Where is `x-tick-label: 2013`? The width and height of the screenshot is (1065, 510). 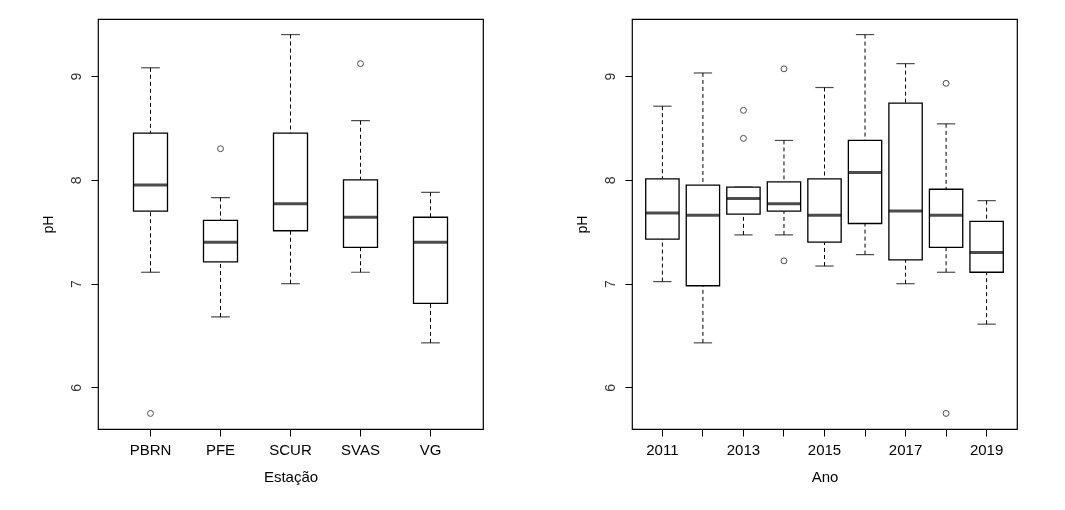 x-tick-label: 2013 is located at coordinates (743, 449).